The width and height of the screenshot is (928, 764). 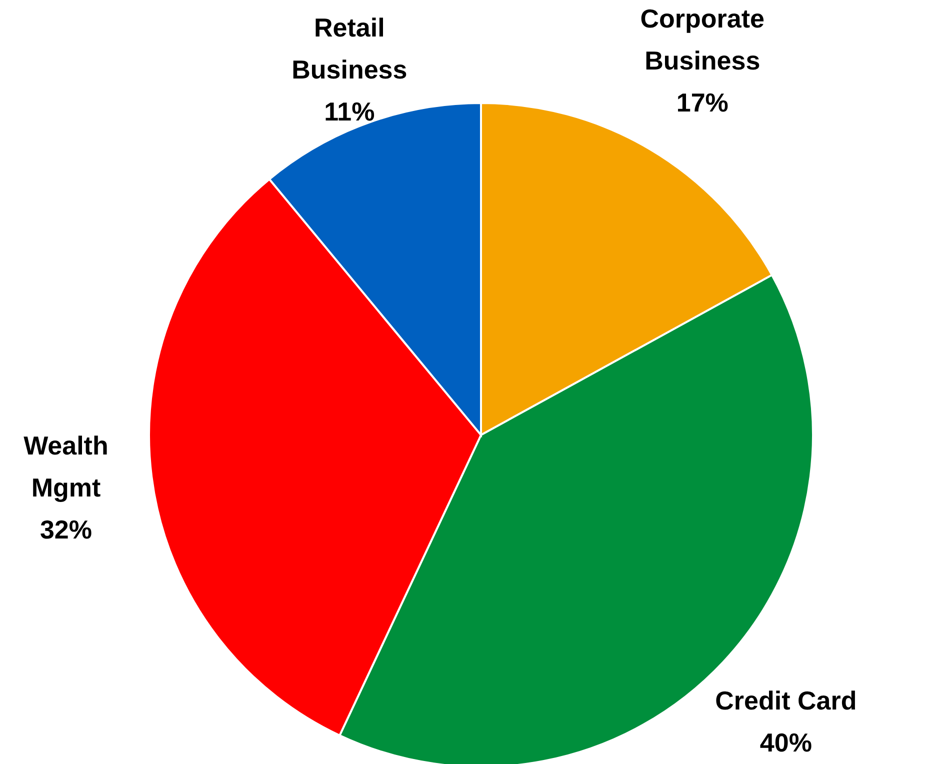 I want to click on slice-label: Corporate Business, so click(x=702, y=40).